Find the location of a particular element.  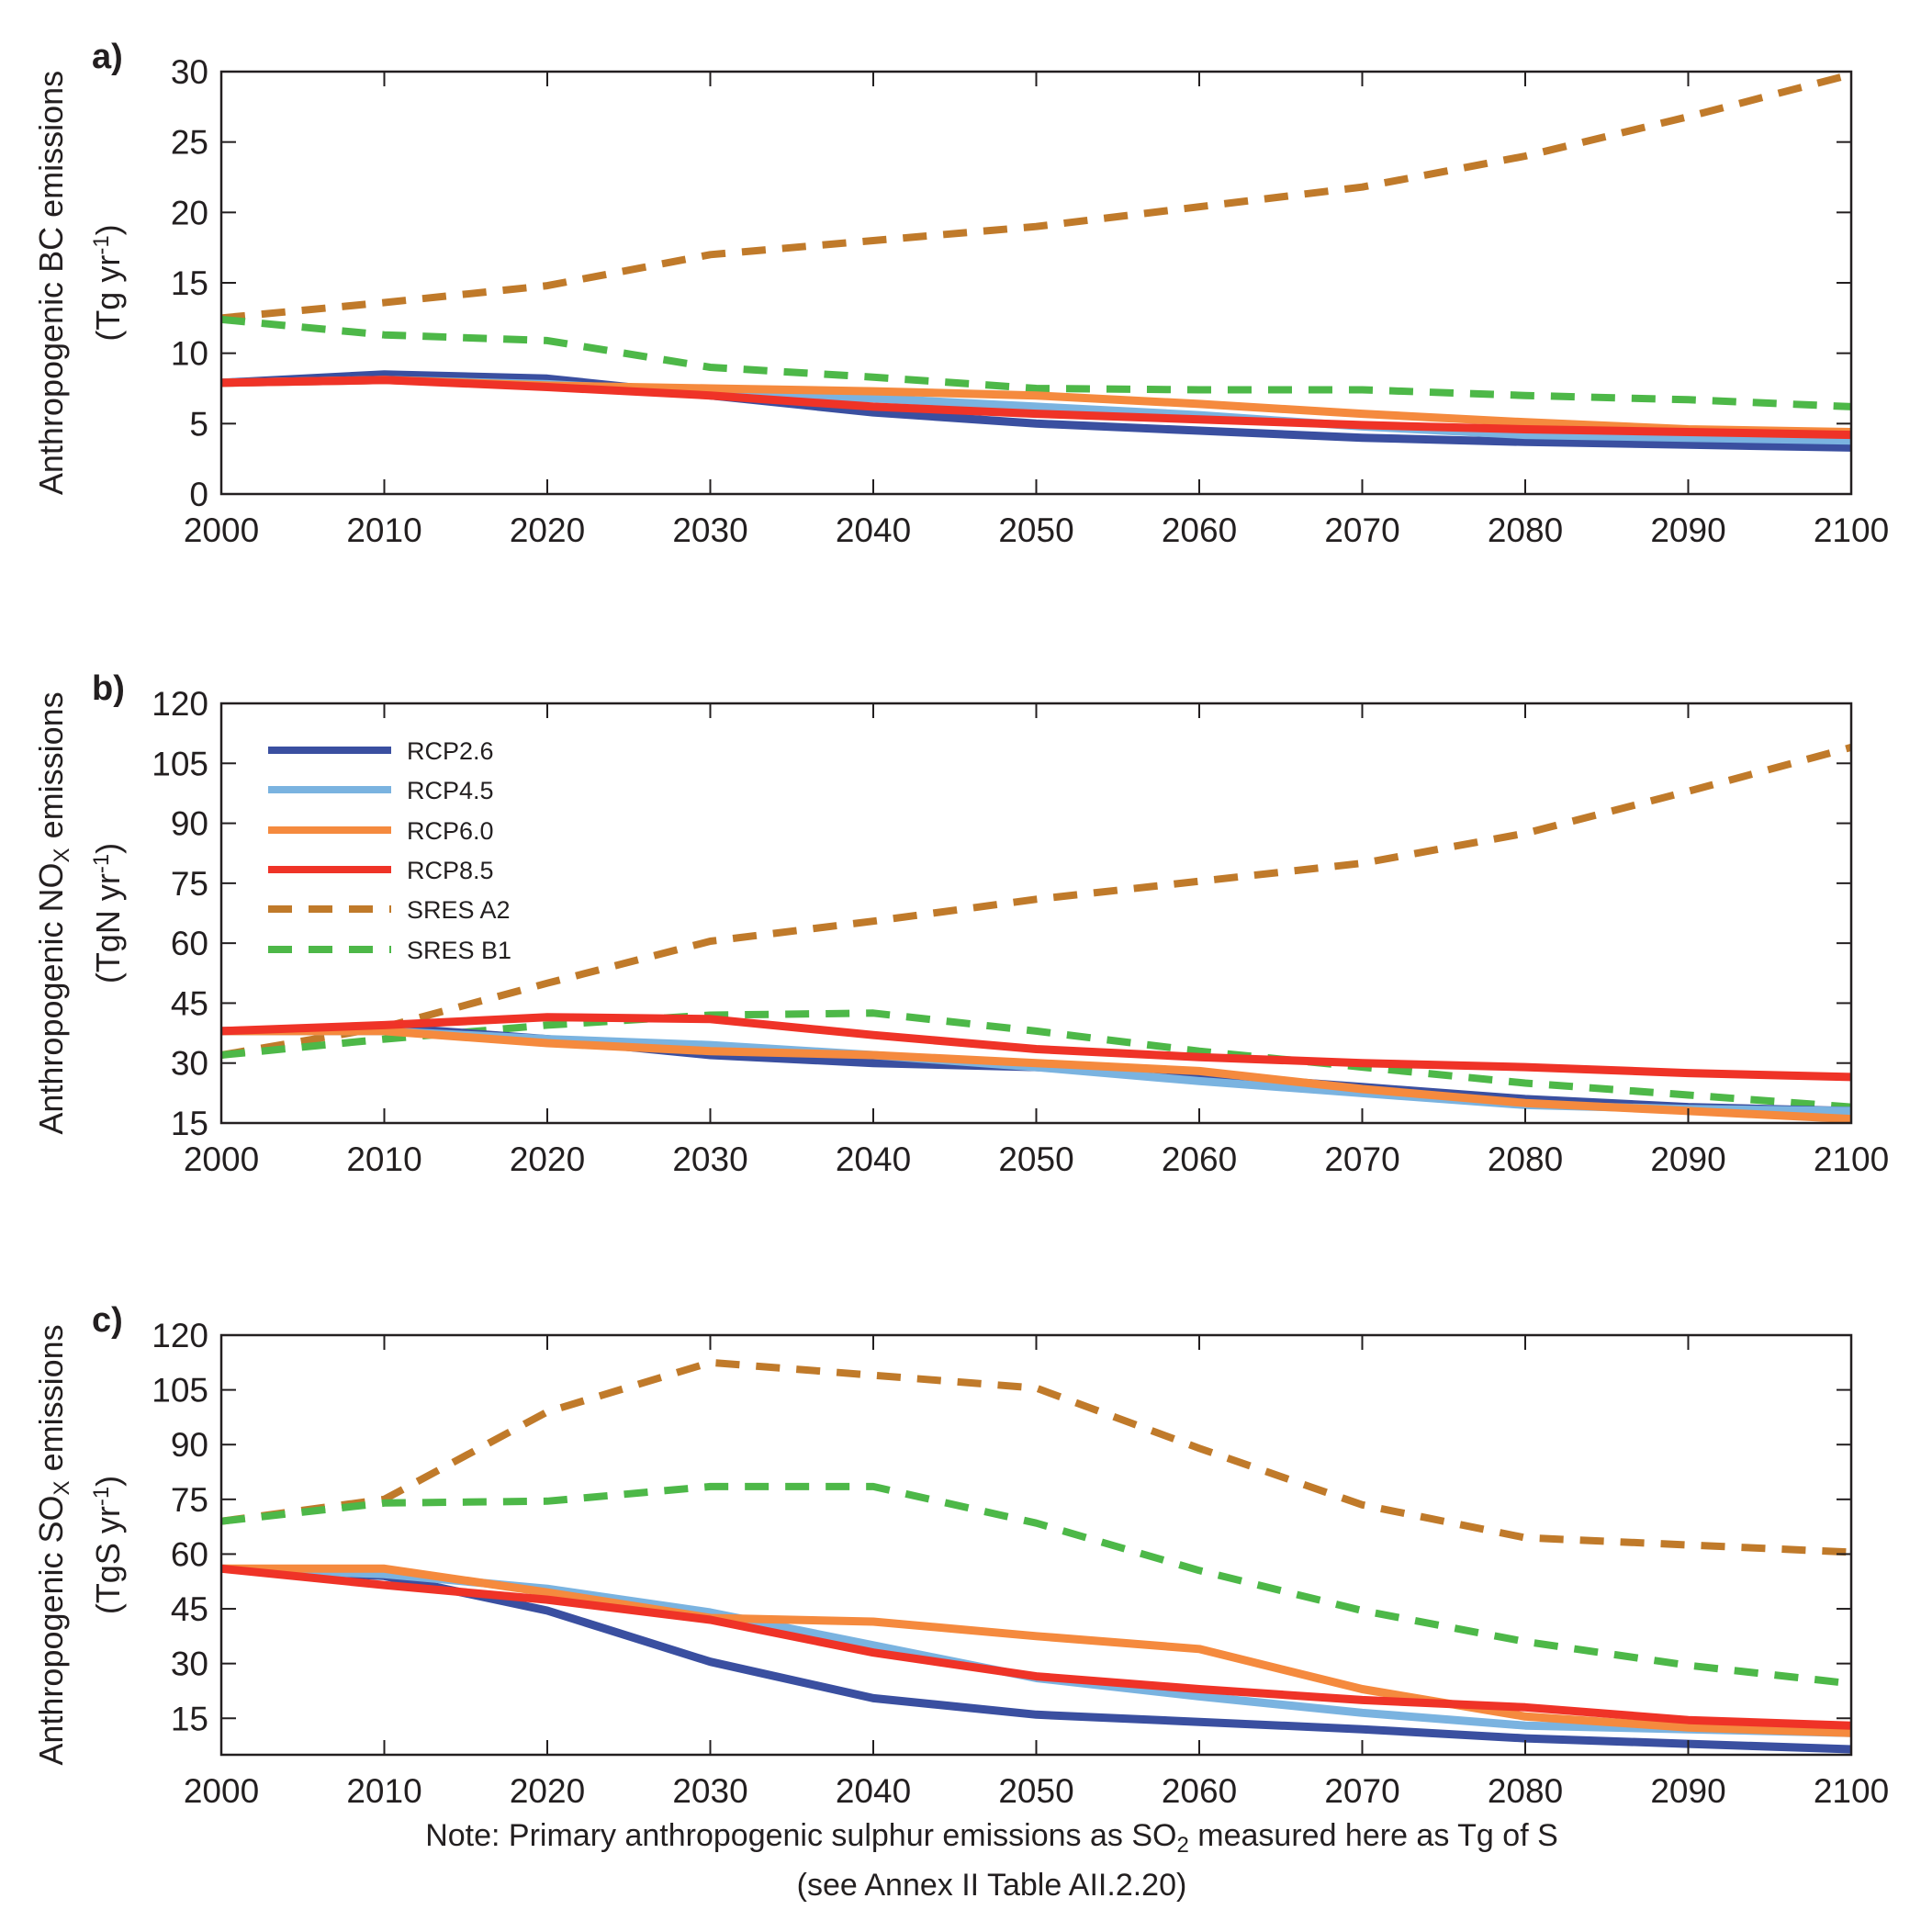

y-axis-label: Anthropogenic BC emissions is located at coordinates (51, 283).